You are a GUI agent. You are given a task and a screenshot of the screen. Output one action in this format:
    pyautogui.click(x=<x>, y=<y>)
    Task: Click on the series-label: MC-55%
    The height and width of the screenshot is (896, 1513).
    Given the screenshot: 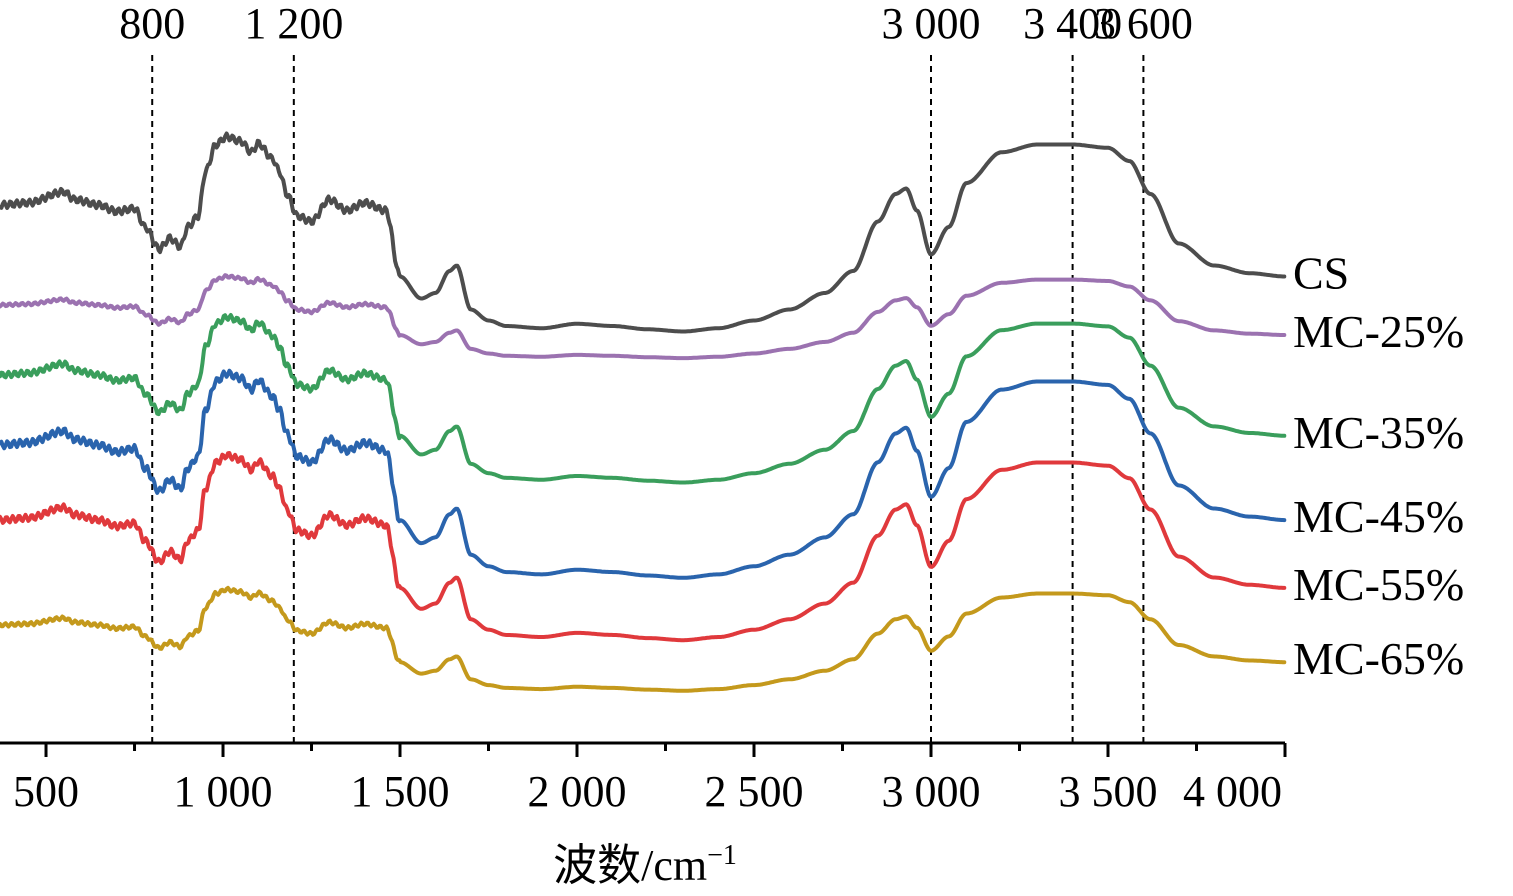 What is the action you would take?
    pyautogui.click(x=1378, y=584)
    